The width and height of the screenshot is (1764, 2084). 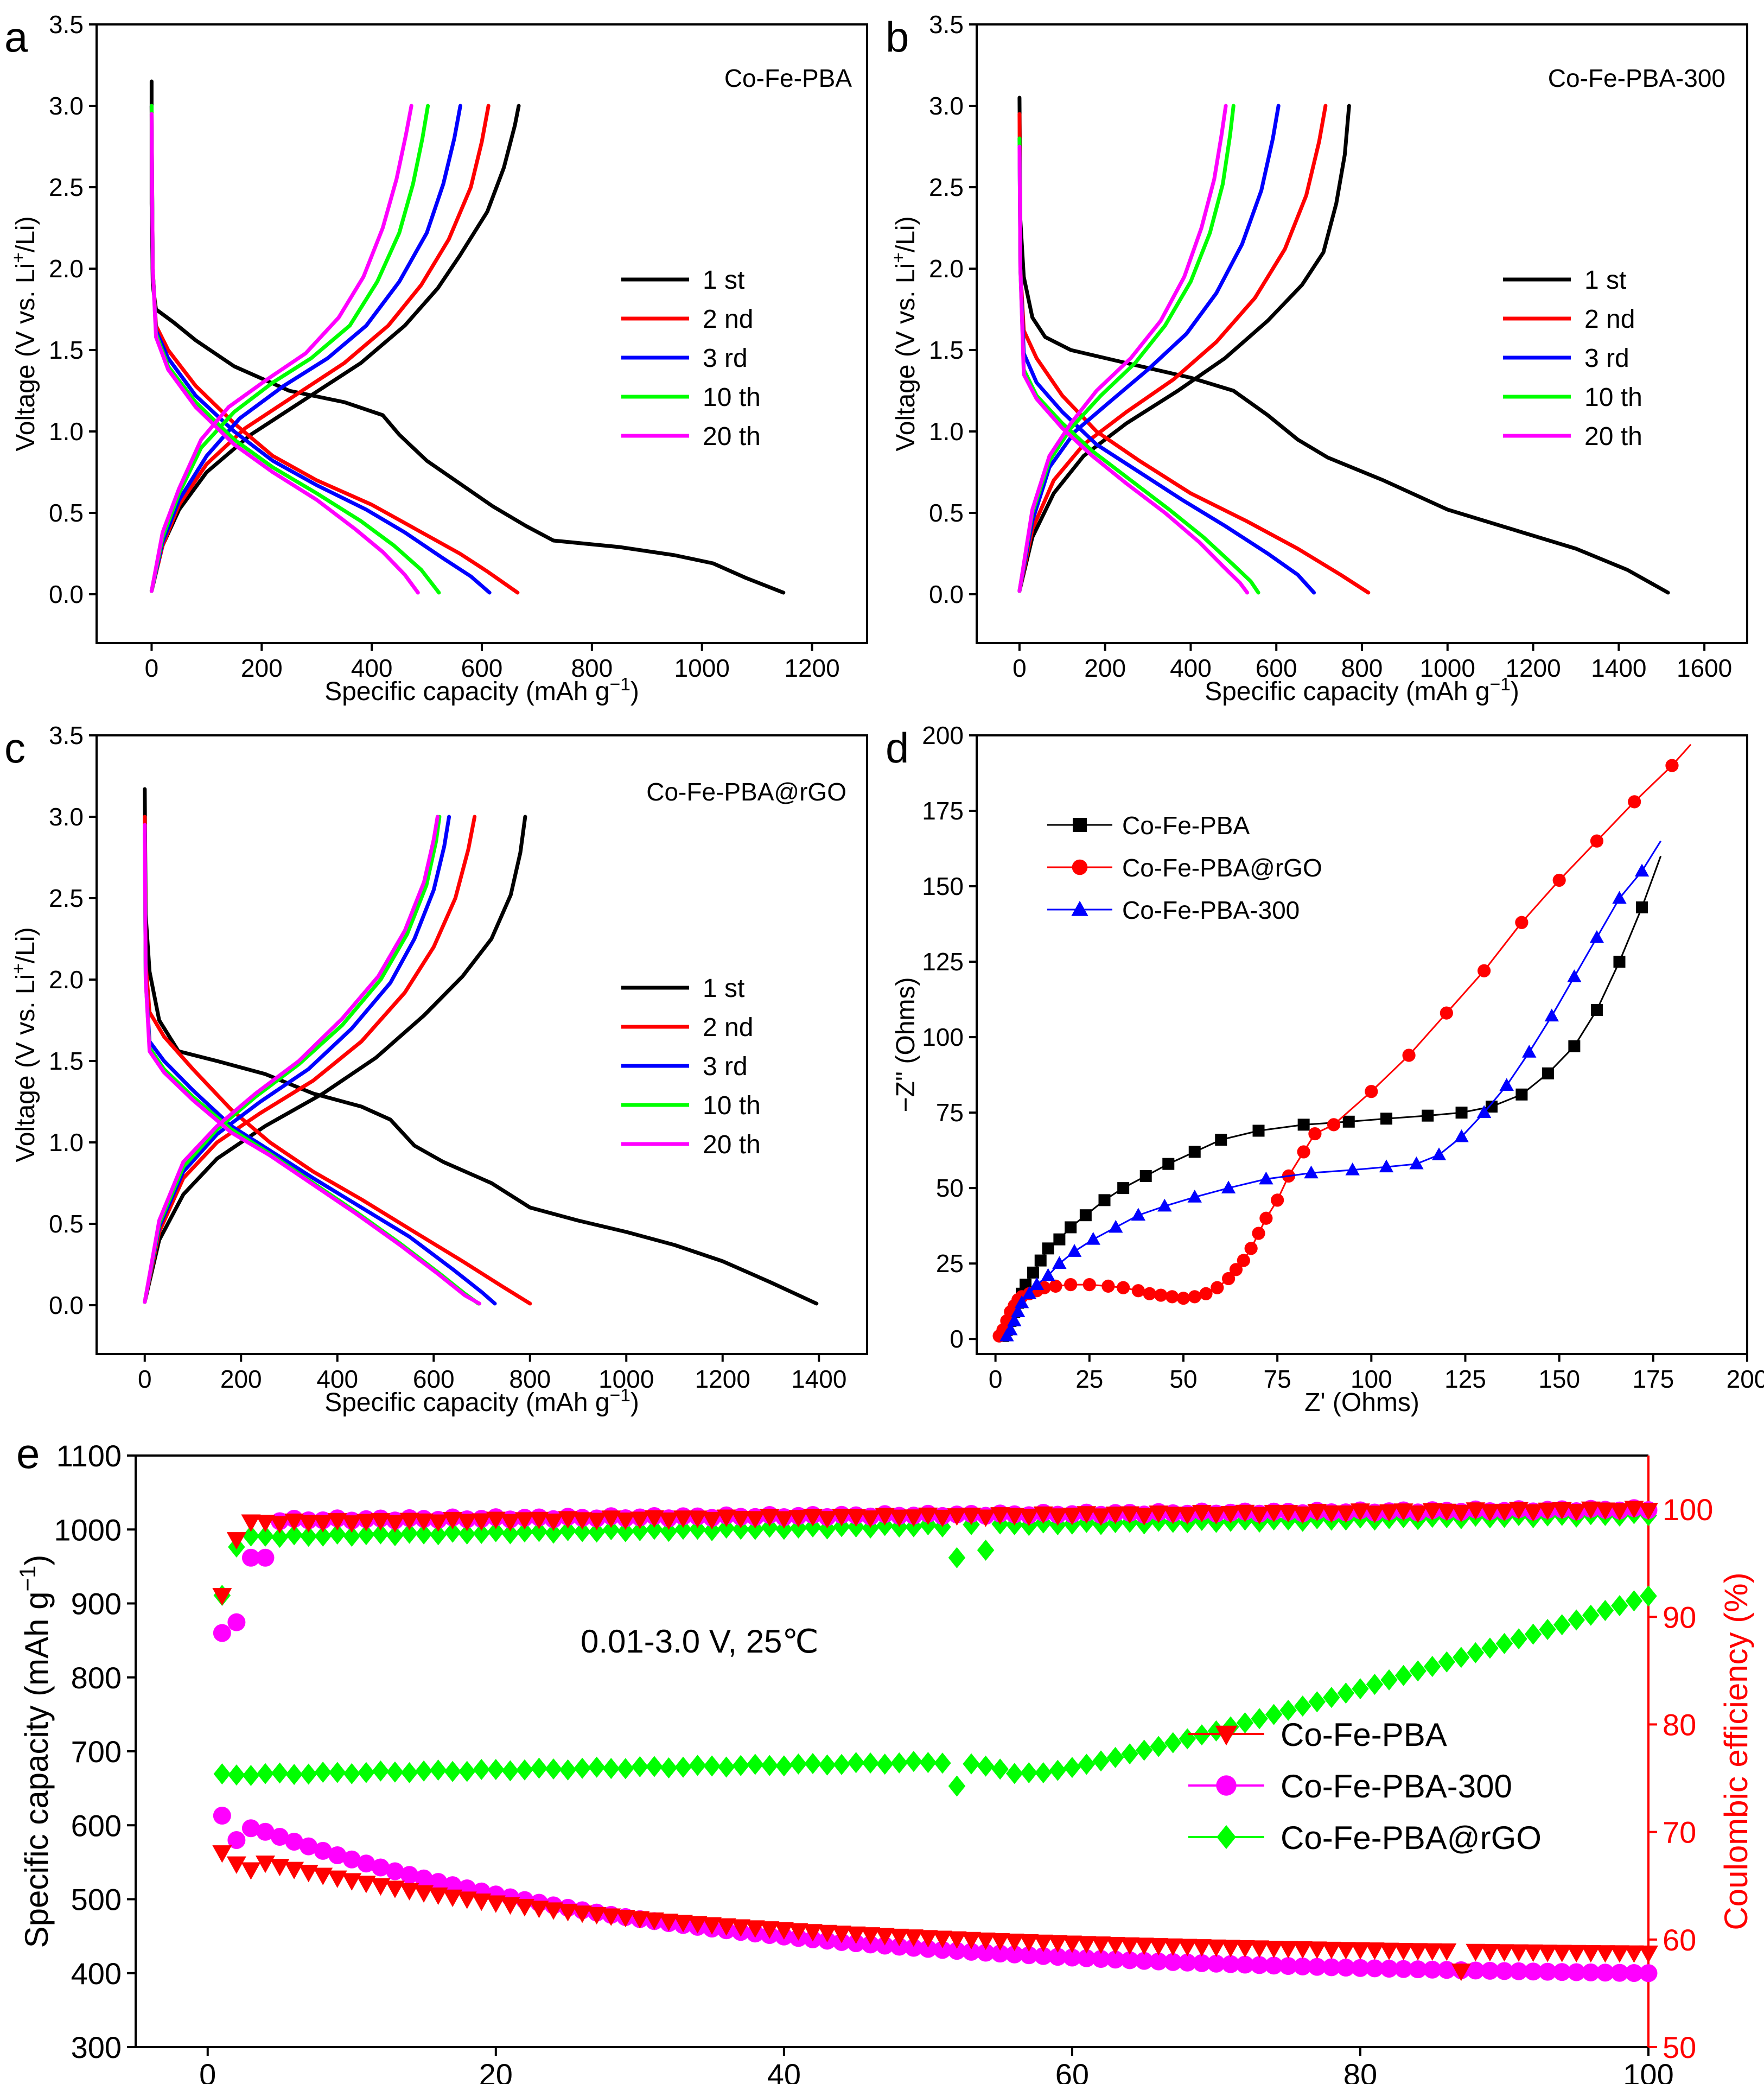 I want to click on x-tick-label: 400, so click(x=372, y=668).